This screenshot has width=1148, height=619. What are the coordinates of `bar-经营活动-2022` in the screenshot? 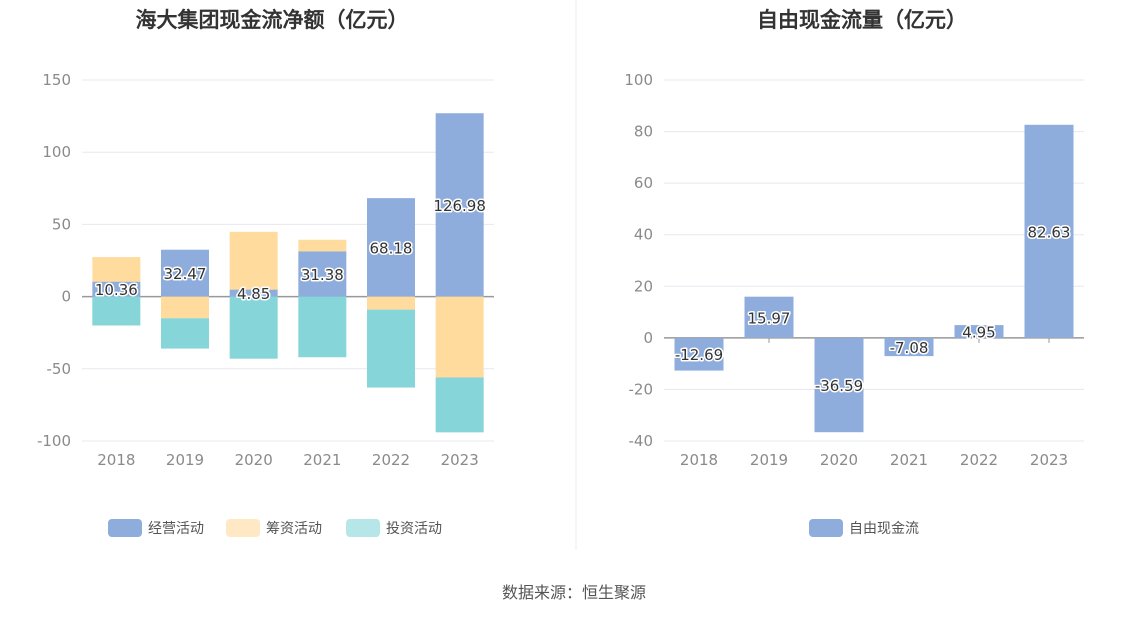 It's located at (391, 247).